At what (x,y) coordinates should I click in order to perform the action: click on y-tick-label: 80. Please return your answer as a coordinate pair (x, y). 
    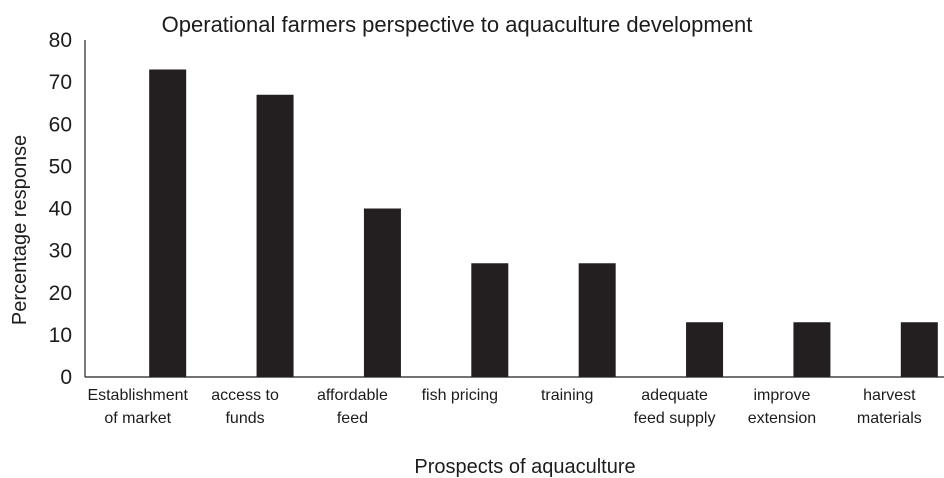
    Looking at the image, I should click on (60, 40).